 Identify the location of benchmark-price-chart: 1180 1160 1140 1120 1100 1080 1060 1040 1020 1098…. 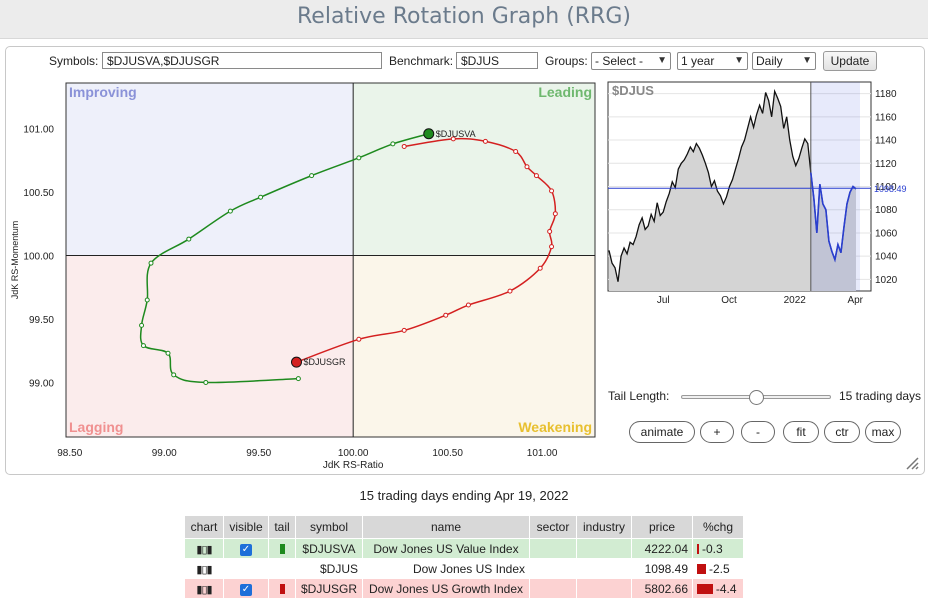
(765, 192).